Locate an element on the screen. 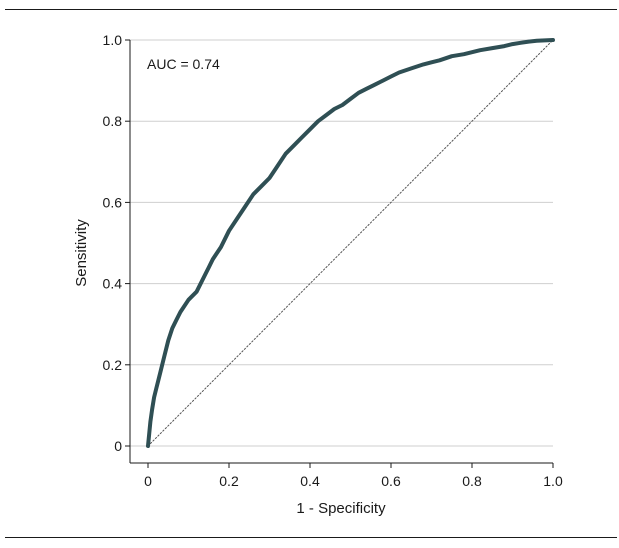  y-axis-label: Sensitivity is located at coordinates (81, 253).